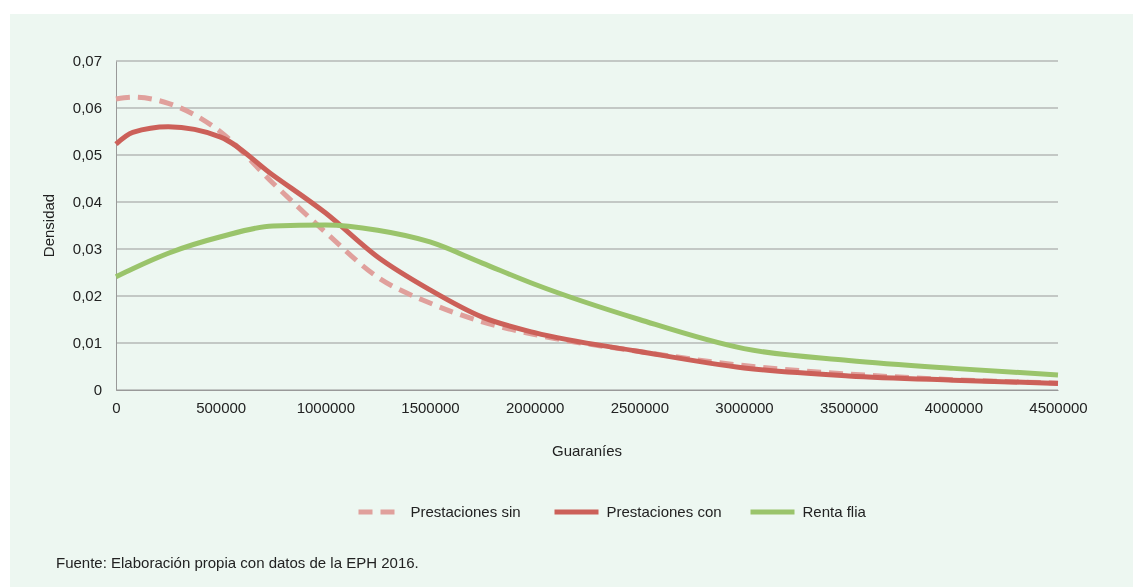  What do you see at coordinates (221, 407) in the screenshot?
I see `x-tick-label: 500000` at bounding box center [221, 407].